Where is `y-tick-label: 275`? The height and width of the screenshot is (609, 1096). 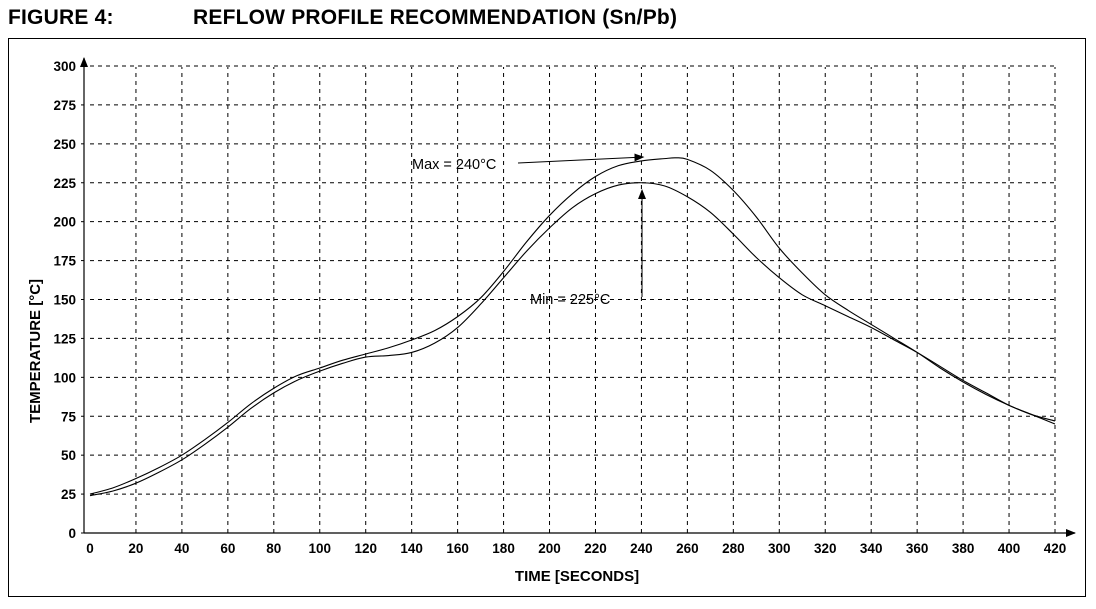
y-tick-label: 275 is located at coordinates (64, 105).